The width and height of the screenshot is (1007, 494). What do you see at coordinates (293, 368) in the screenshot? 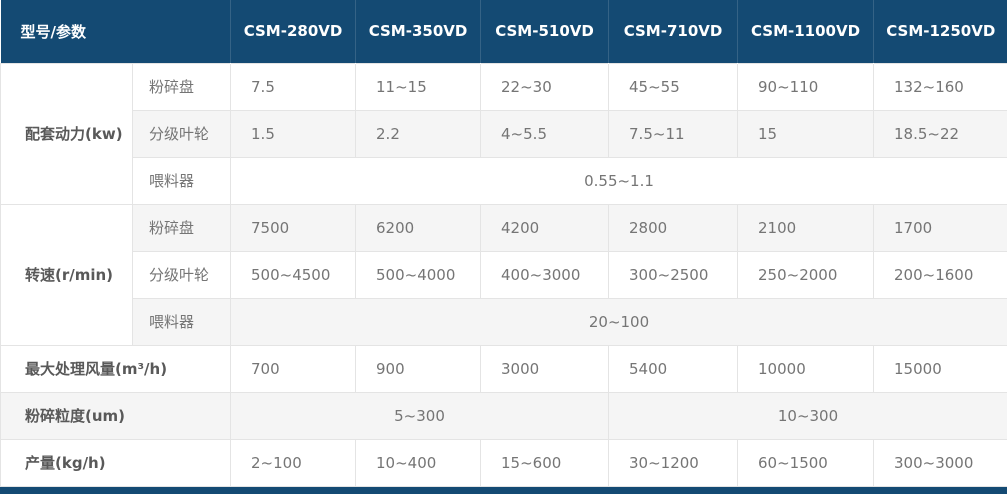
I see `cell-value: 700` at bounding box center [293, 368].